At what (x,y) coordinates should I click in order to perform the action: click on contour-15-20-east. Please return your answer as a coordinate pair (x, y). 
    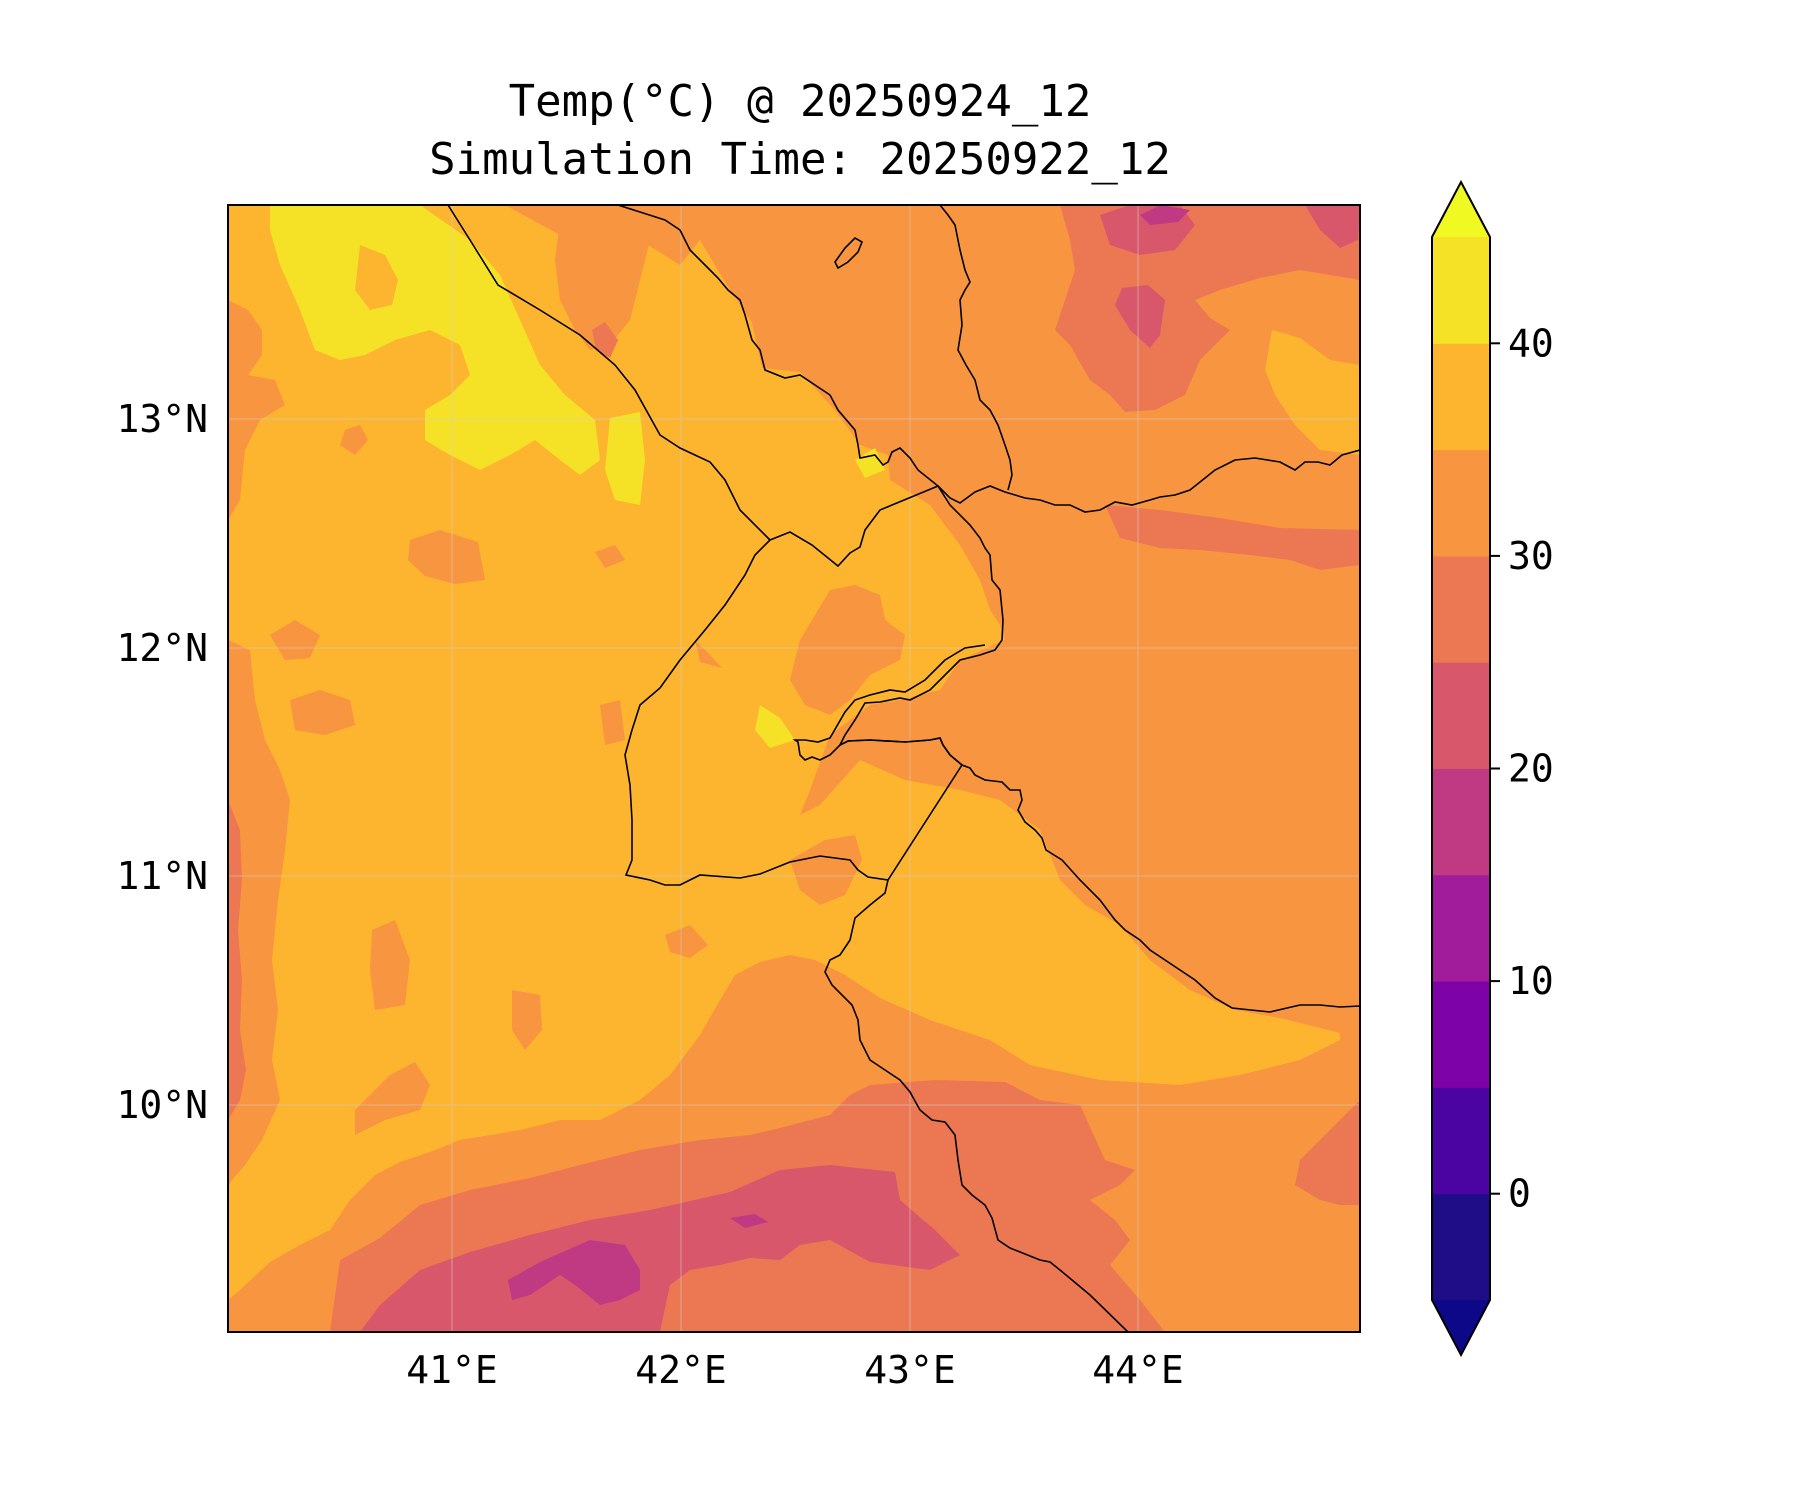
    Looking at the image, I should click on (1165, 215).